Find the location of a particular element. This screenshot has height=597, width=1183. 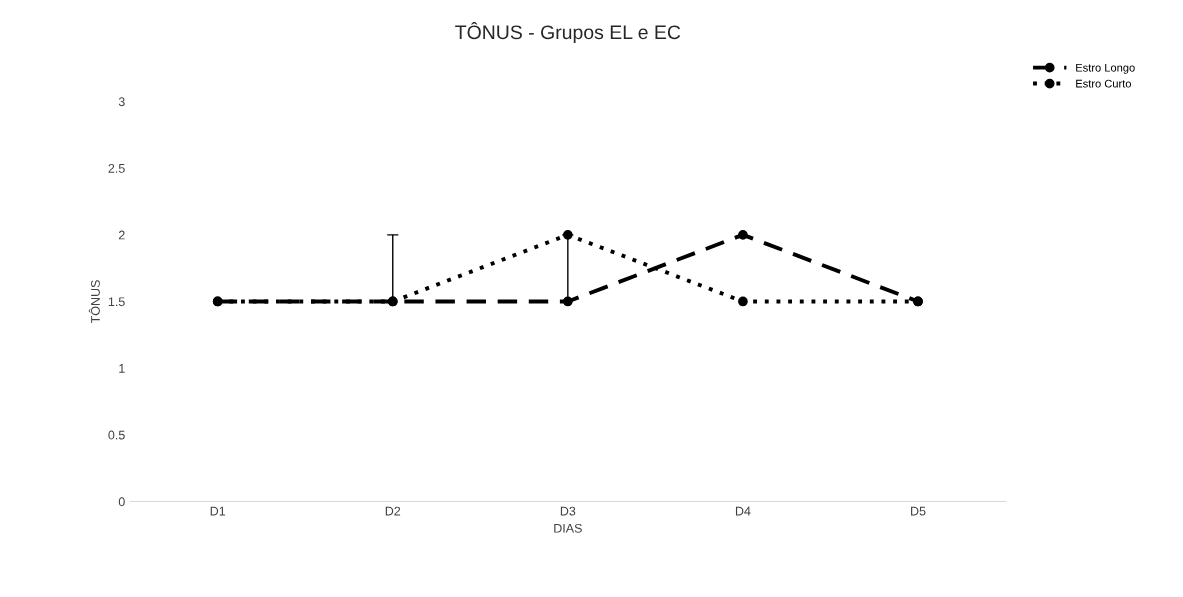

y-tick-label: 0.5 is located at coordinates (116, 435).